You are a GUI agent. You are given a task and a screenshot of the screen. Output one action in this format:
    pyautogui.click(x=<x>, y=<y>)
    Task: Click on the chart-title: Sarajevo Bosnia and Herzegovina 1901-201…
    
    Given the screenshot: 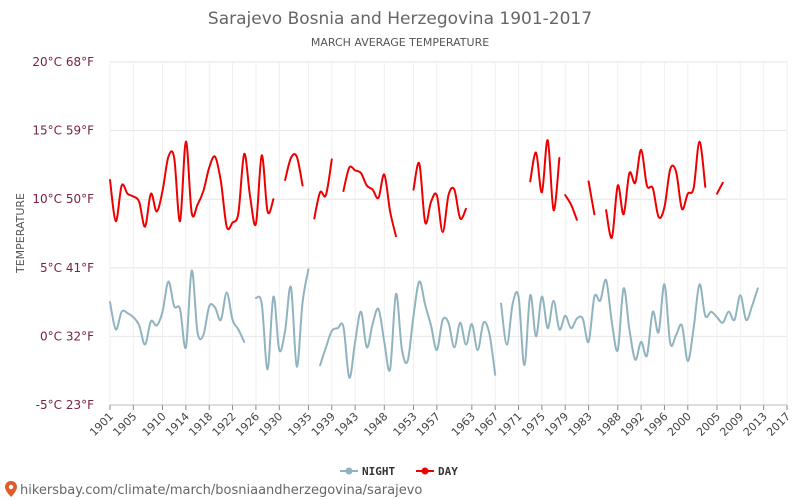 What is the action you would take?
    pyautogui.click(x=400, y=19)
    